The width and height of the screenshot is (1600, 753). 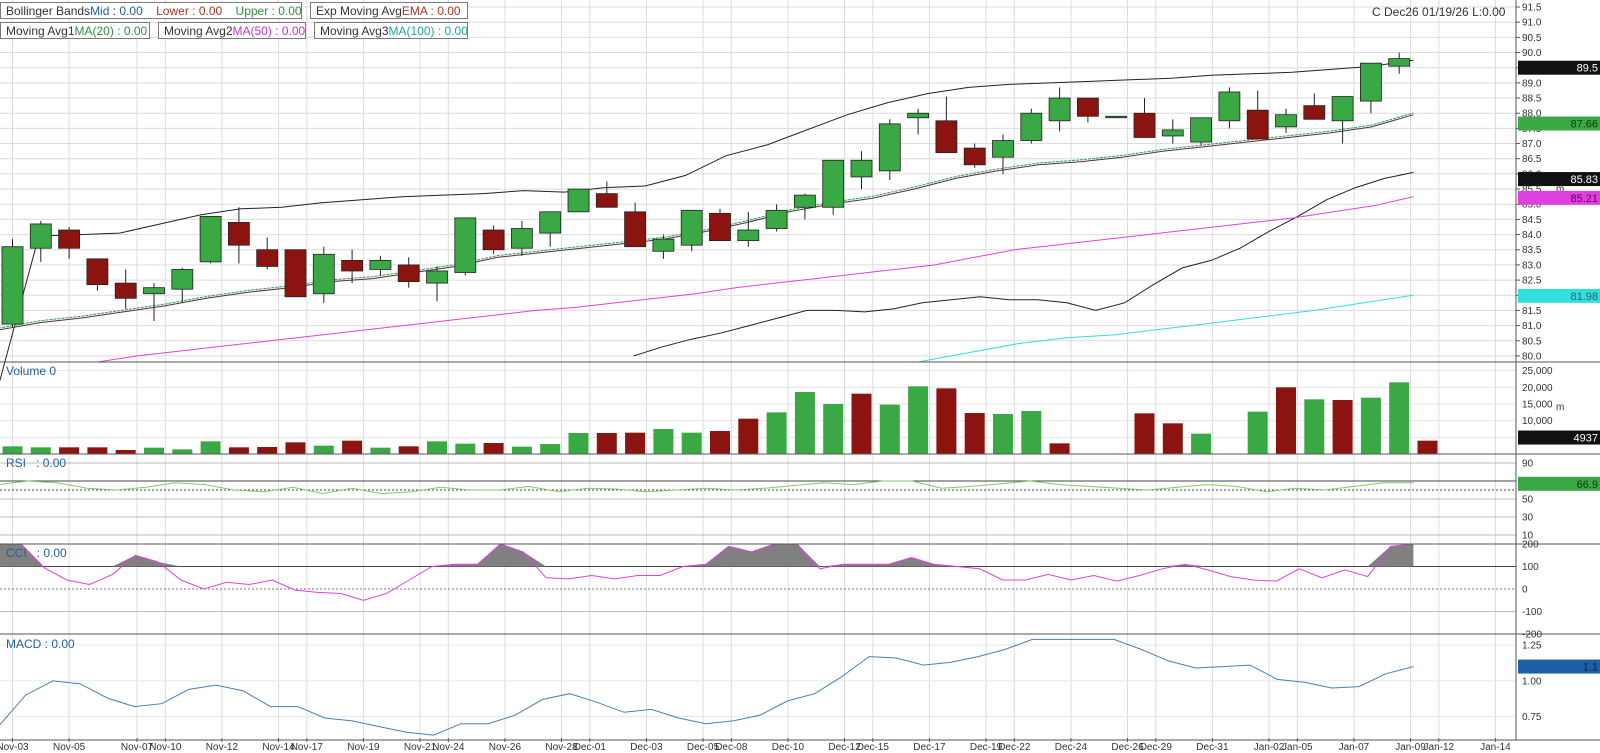 What do you see at coordinates (720, 418) in the screenshot?
I see `volume-panel` at bounding box center [720, 418].